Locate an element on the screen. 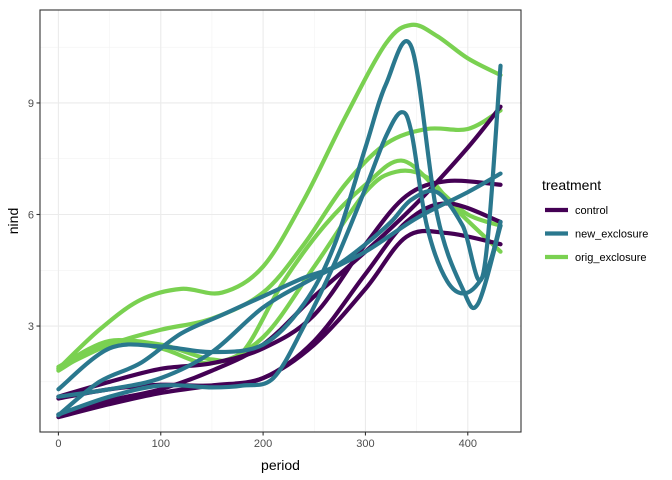 The width and height of the screenshot is (672, 480). x-axis-ticks: 0 100 200 300 400 is located at coordinates (266, 441).